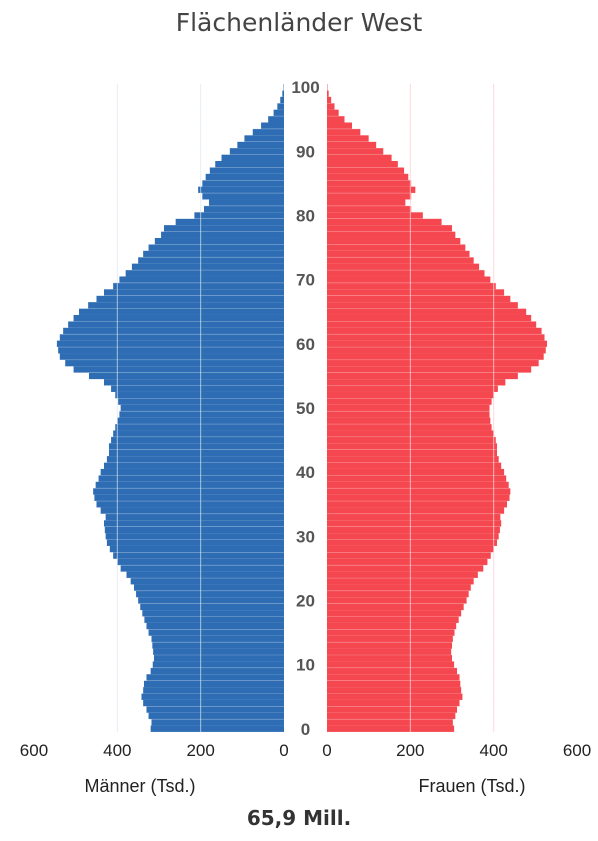 The image size is (598, 841). I want to click on total-population: 65,9 Mill., so click(299, 818).